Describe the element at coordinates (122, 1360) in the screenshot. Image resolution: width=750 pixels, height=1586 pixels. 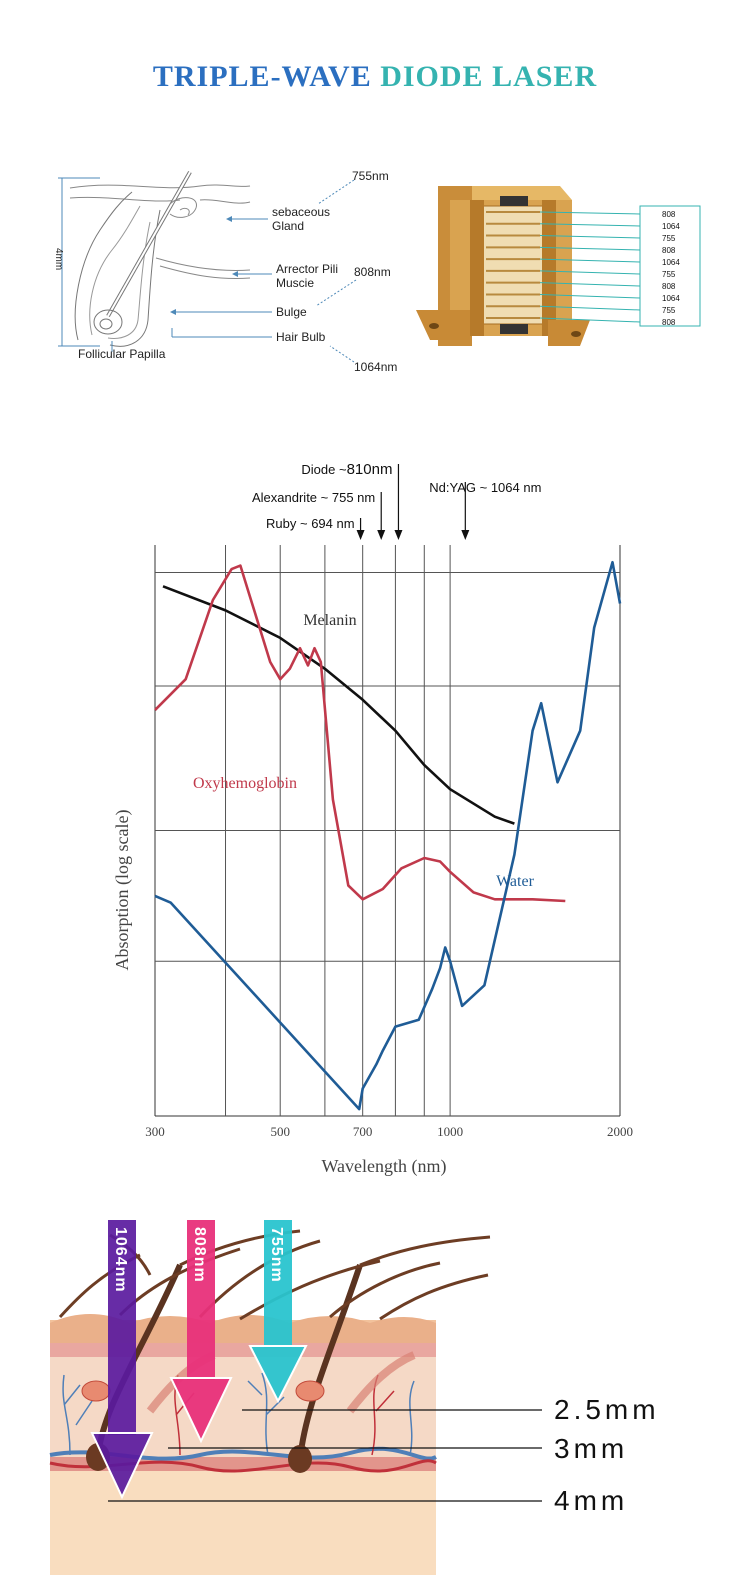
I see `arrow-1064nm: 1064nm` at that location.